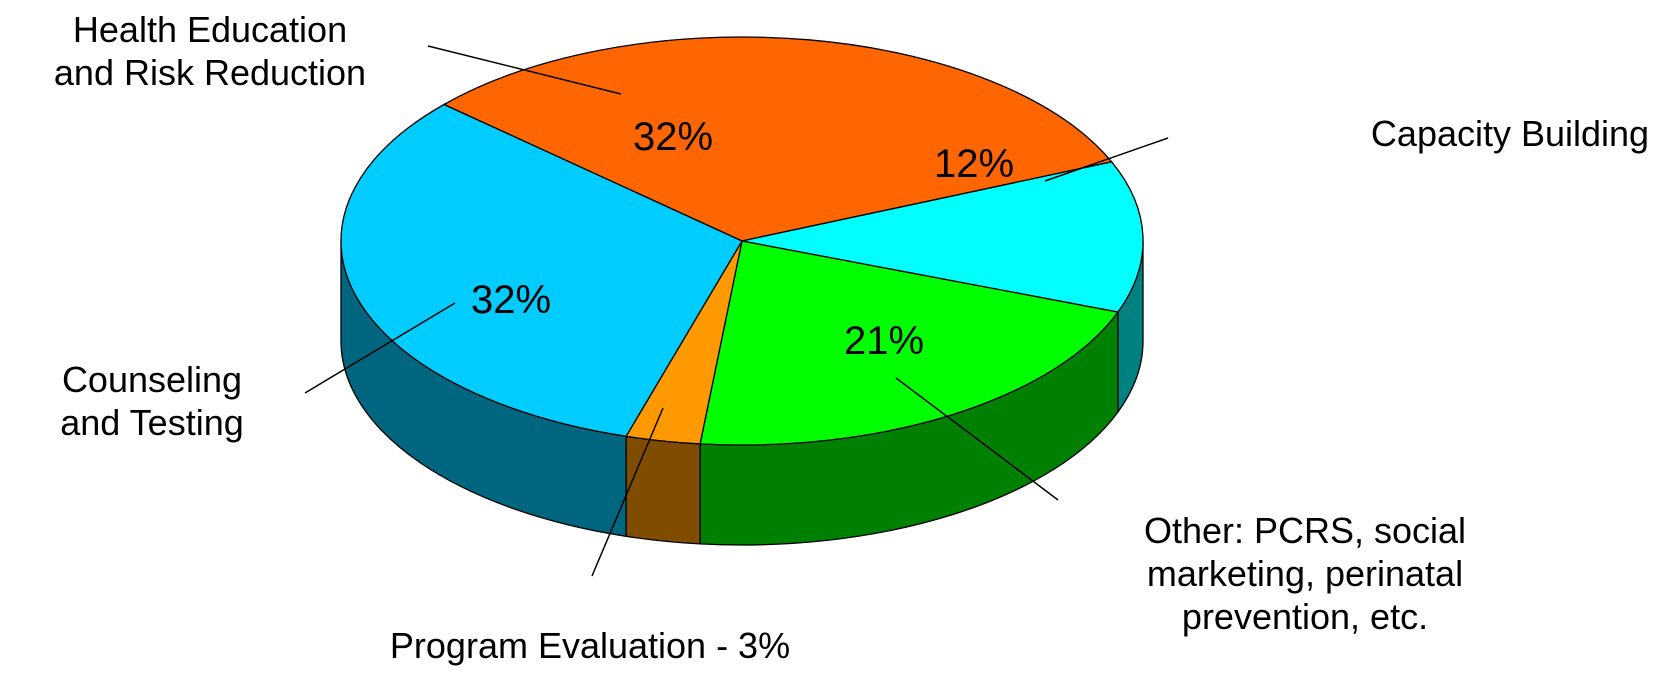 This screenshot has height=676, width=1664. I want to click on category-label-3: Program Evaluation - 3%, so click(590, 645).